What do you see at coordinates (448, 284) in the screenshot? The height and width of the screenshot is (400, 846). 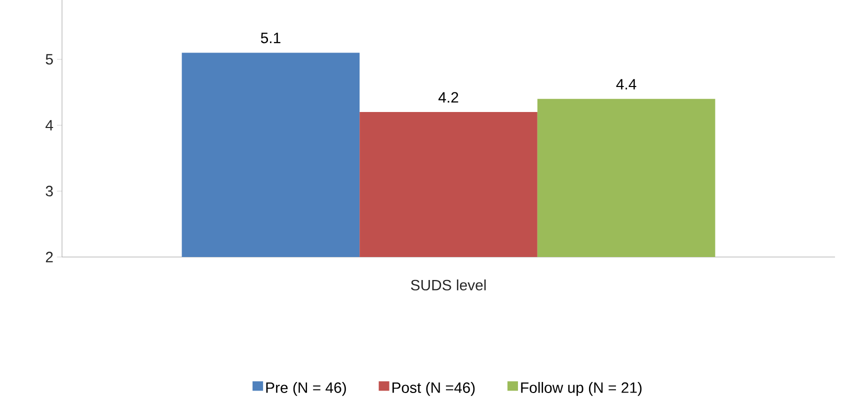 I see `x-tick-label: SUDS level` at bounding box center [448, 284].